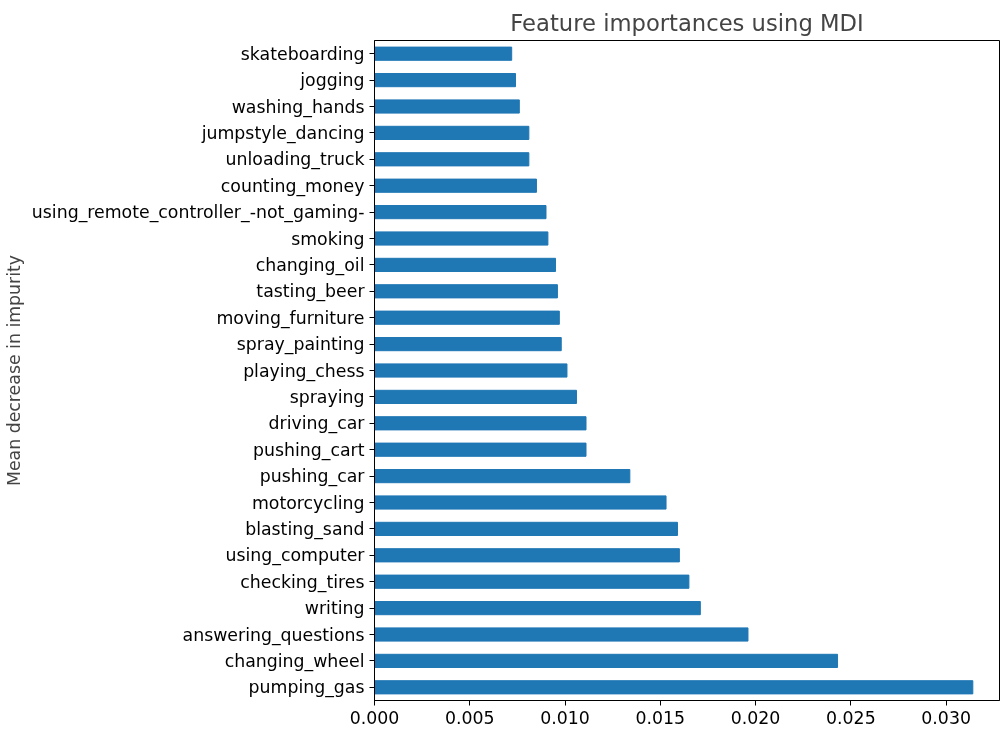  I want to click on y-tick-label: spraying, so click(327, 396).